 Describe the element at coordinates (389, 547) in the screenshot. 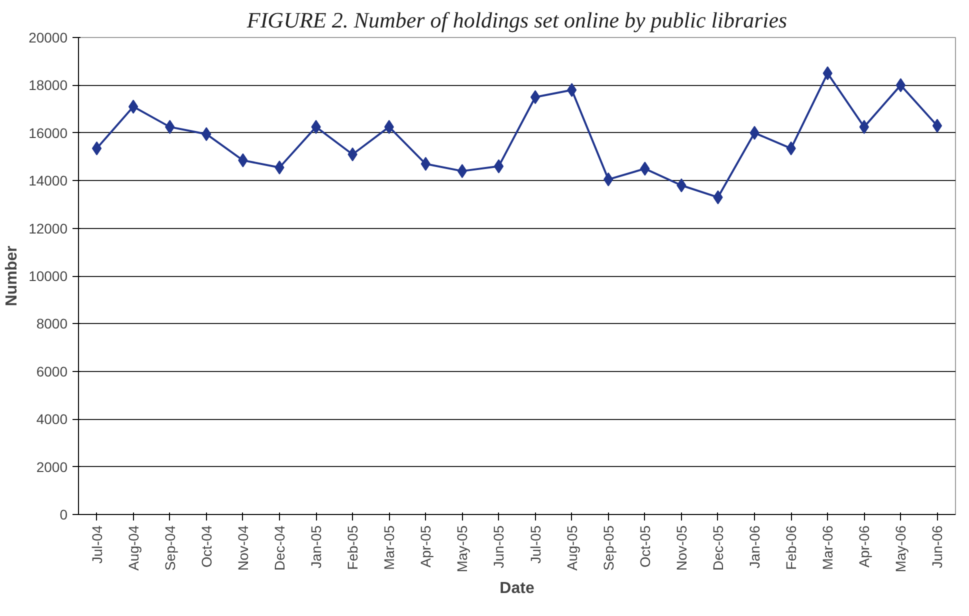

I see `x-tick-label: Mar-05` at that location.